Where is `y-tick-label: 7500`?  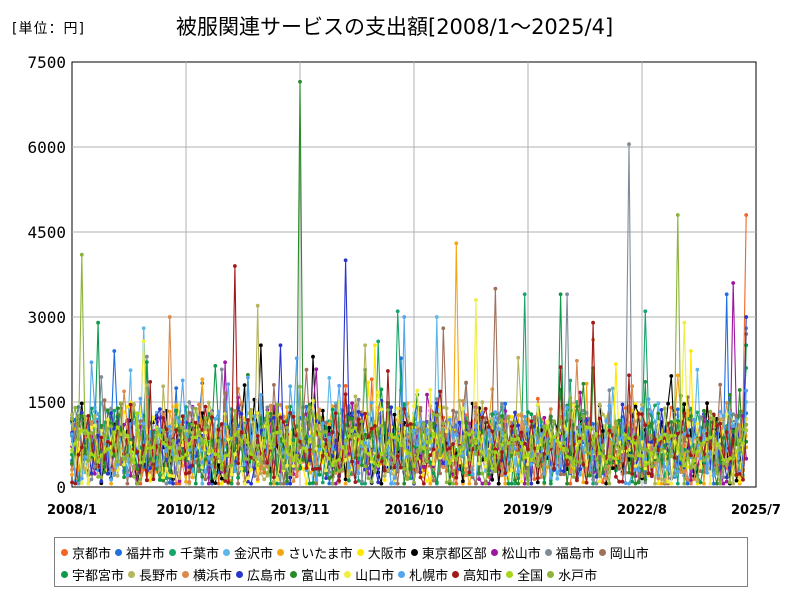
y-tick-label: 7500 is located at coordinates (46, 62).